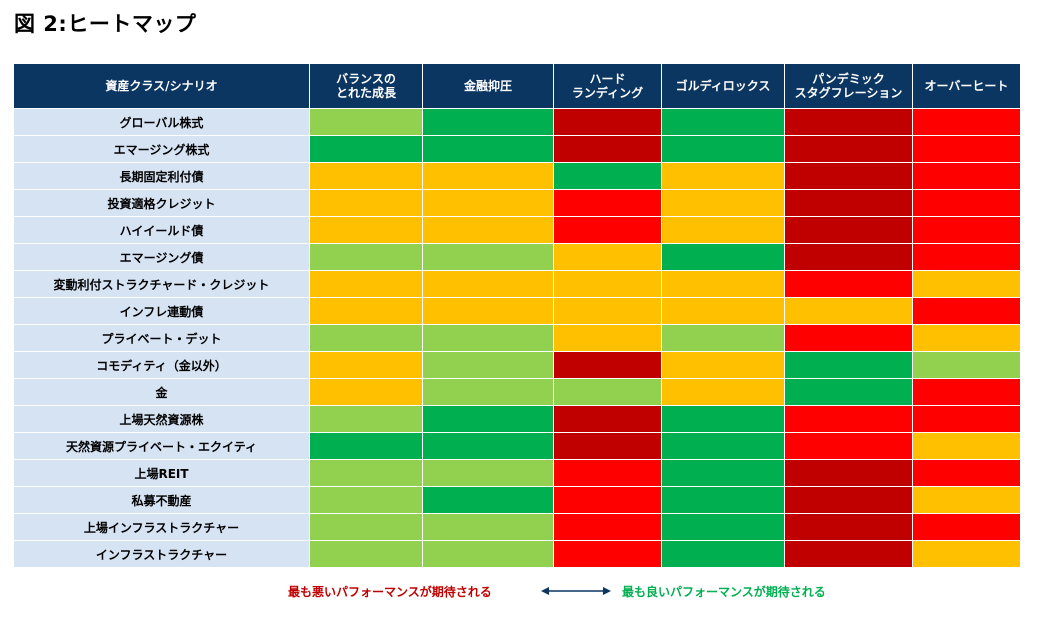 Image resolution: width=1047 pixels, height=622 pixels. What do you see at coordinates (576, 591) in the screenshot?
I see `double-arrow-icon` at bounding box center [576, 591].